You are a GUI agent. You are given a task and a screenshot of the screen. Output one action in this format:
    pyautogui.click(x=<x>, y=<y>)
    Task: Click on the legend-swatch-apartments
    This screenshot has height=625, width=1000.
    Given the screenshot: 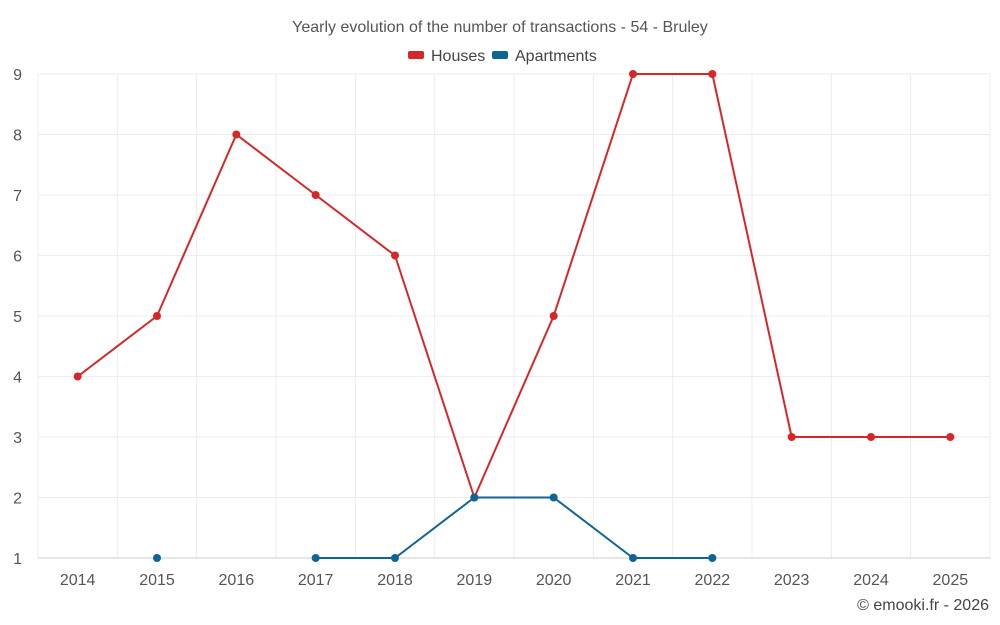 What is the action you would take?
    pyautogui.click(x=500, y=55)
    